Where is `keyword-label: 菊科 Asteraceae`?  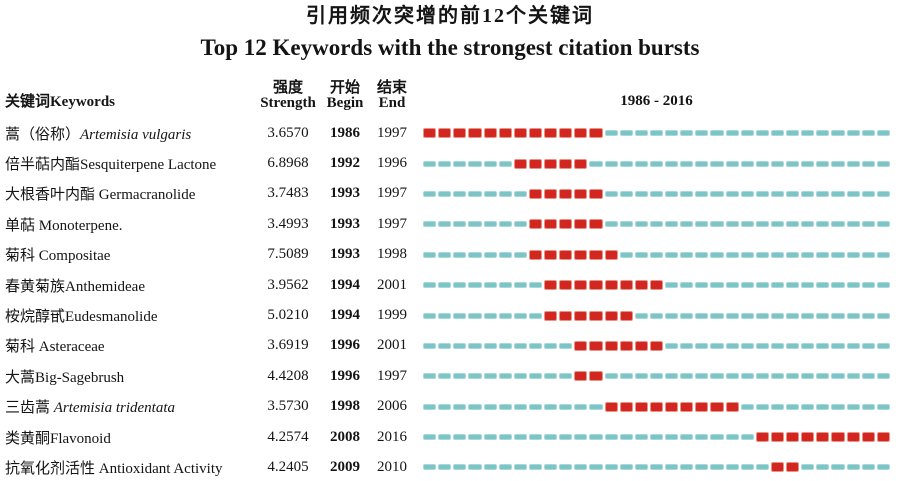
keyword-label: 菊科 Asteraceae is located at coordinates (130, 345).